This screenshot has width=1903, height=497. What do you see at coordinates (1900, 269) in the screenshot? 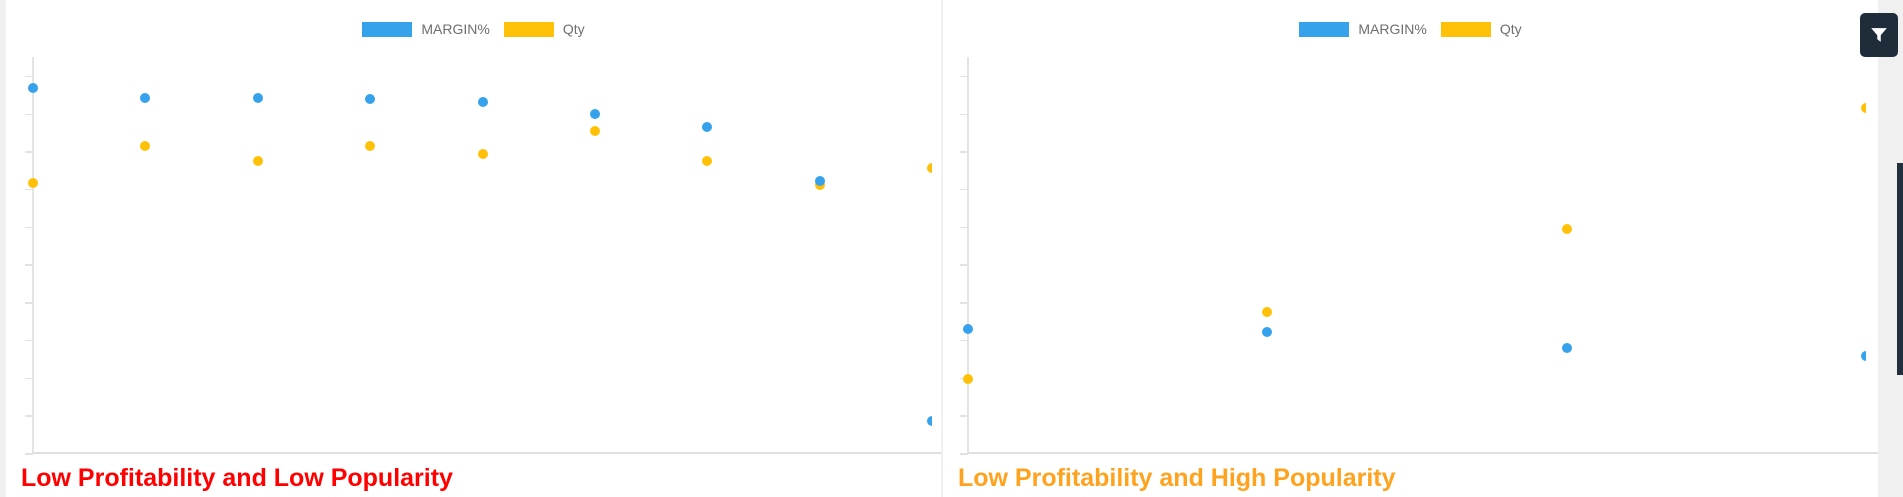
I see `vertical-scrollbar-thumb` at bounding box center [1900, 269].